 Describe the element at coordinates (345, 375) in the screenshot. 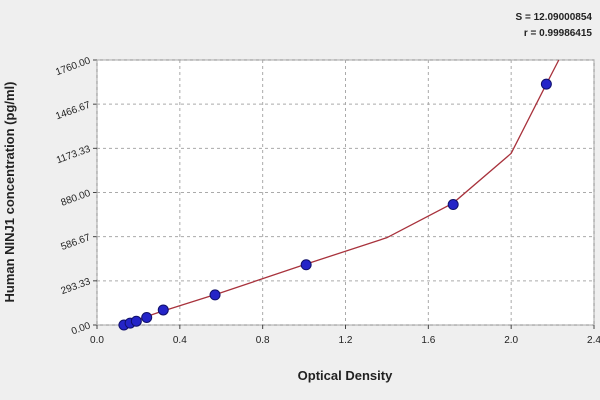

I see `x-axis-title: Optical Density` at that location.